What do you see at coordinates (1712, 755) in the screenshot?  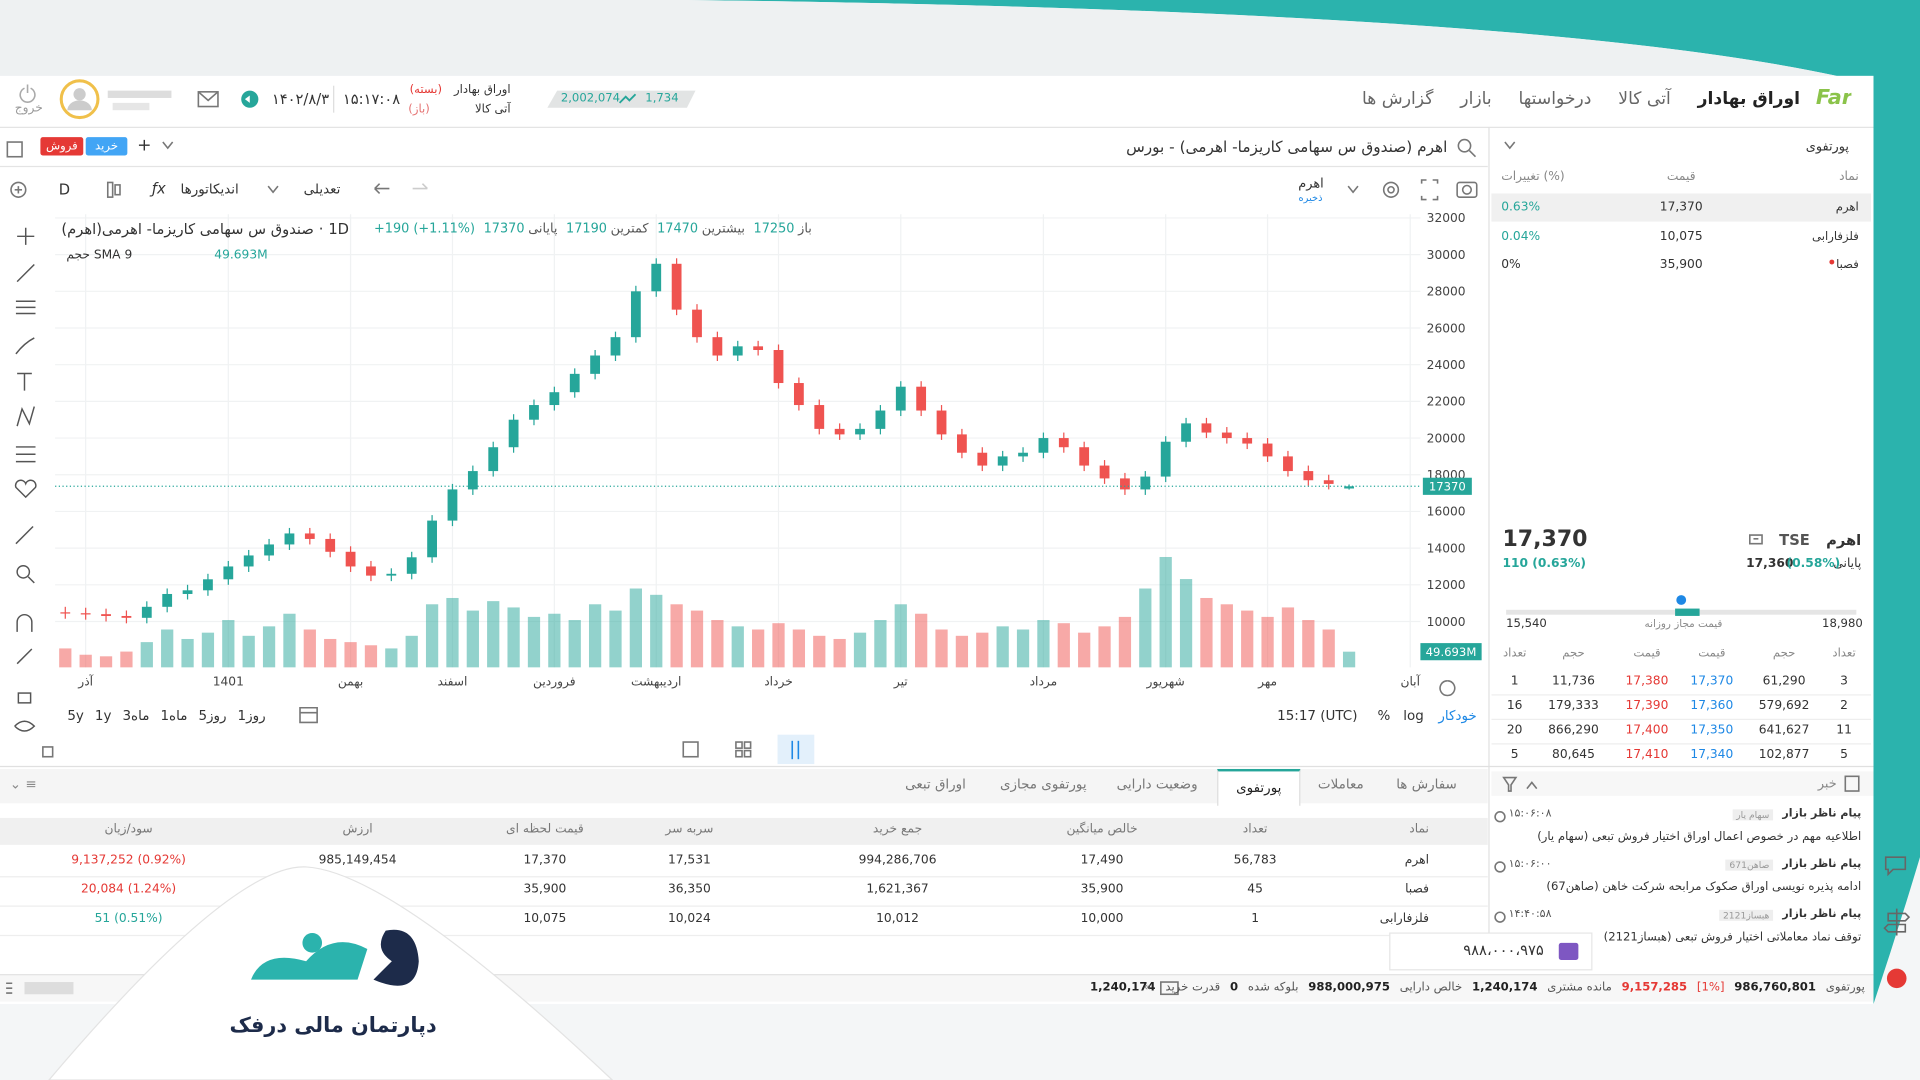 I see `order-cell: 17,340` at bounding box center [1712, 755].